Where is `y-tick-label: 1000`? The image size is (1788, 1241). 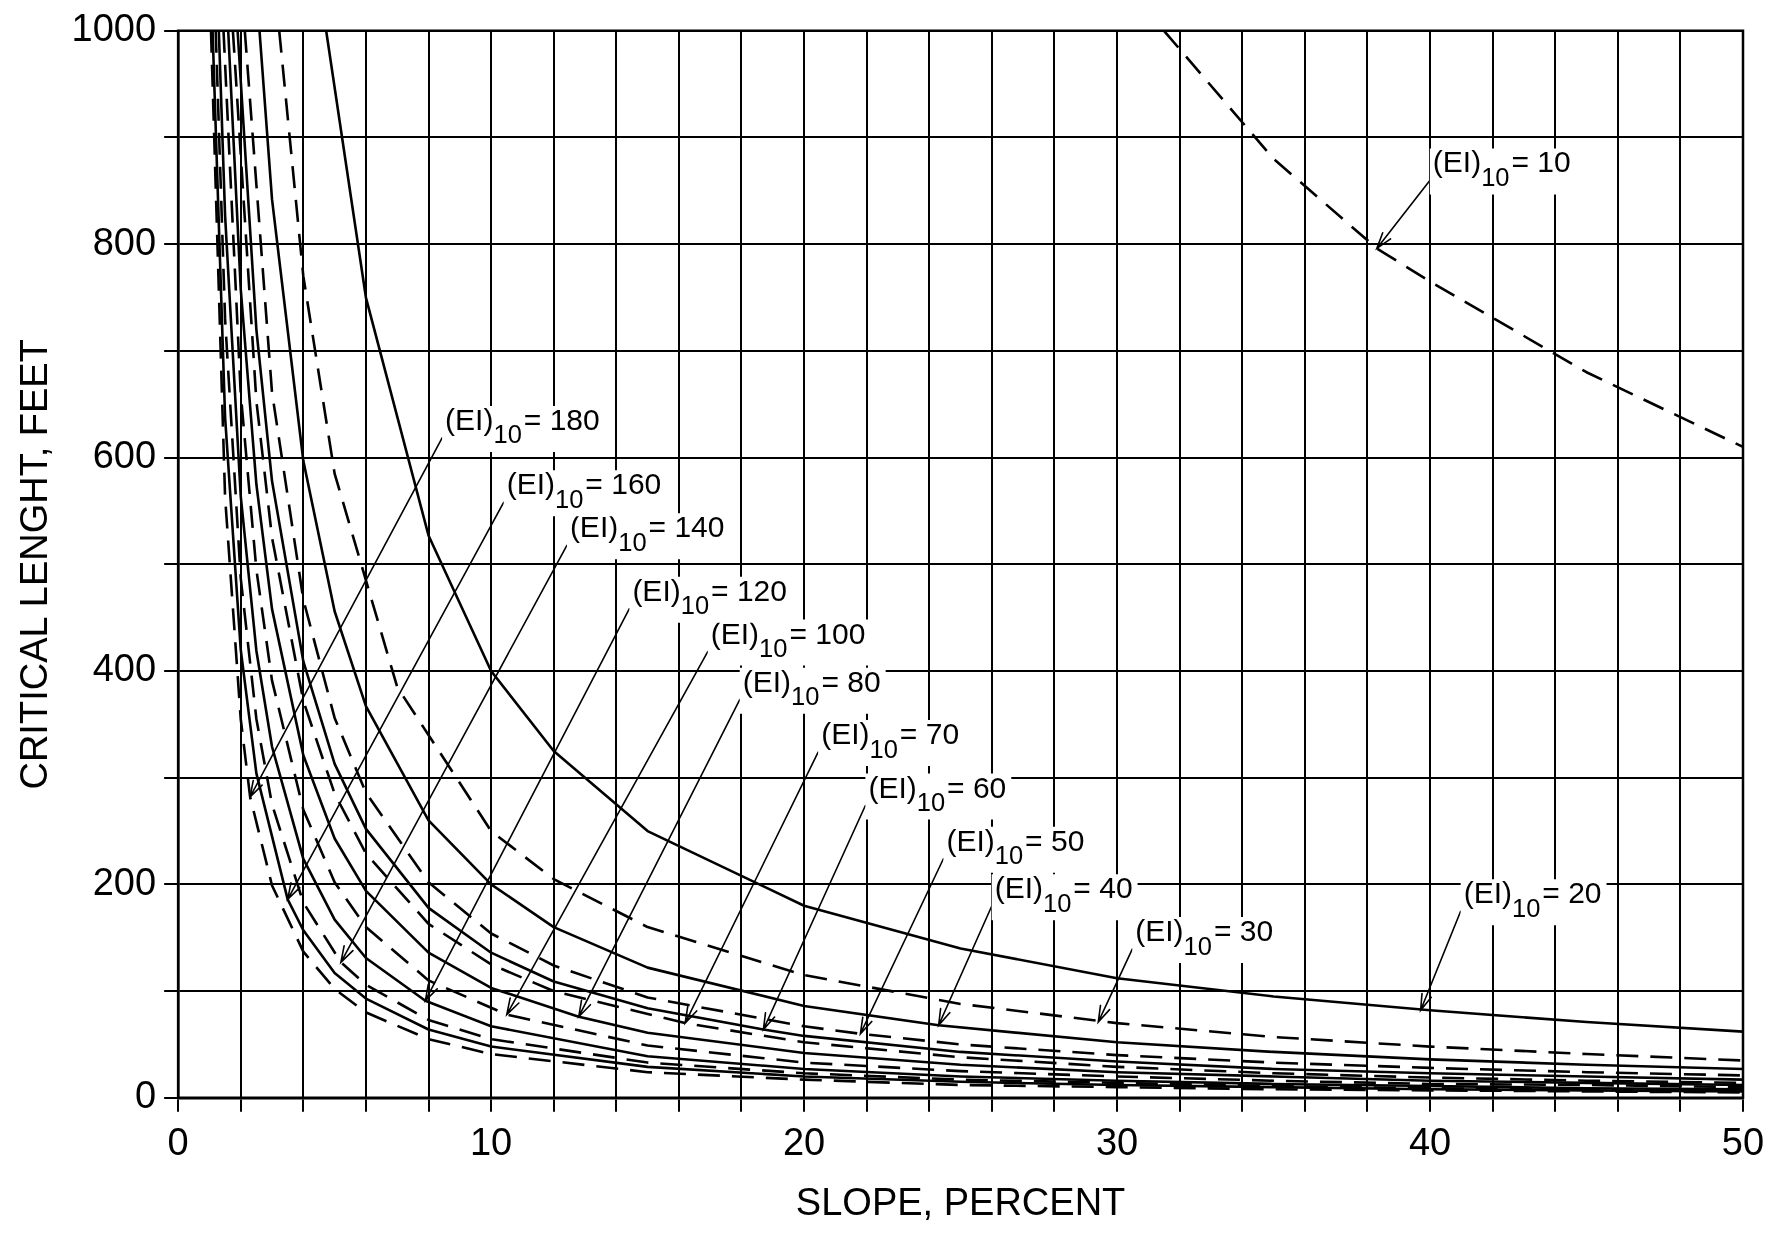
y-tick-label: 1000 is located at coordinates (114, 28).